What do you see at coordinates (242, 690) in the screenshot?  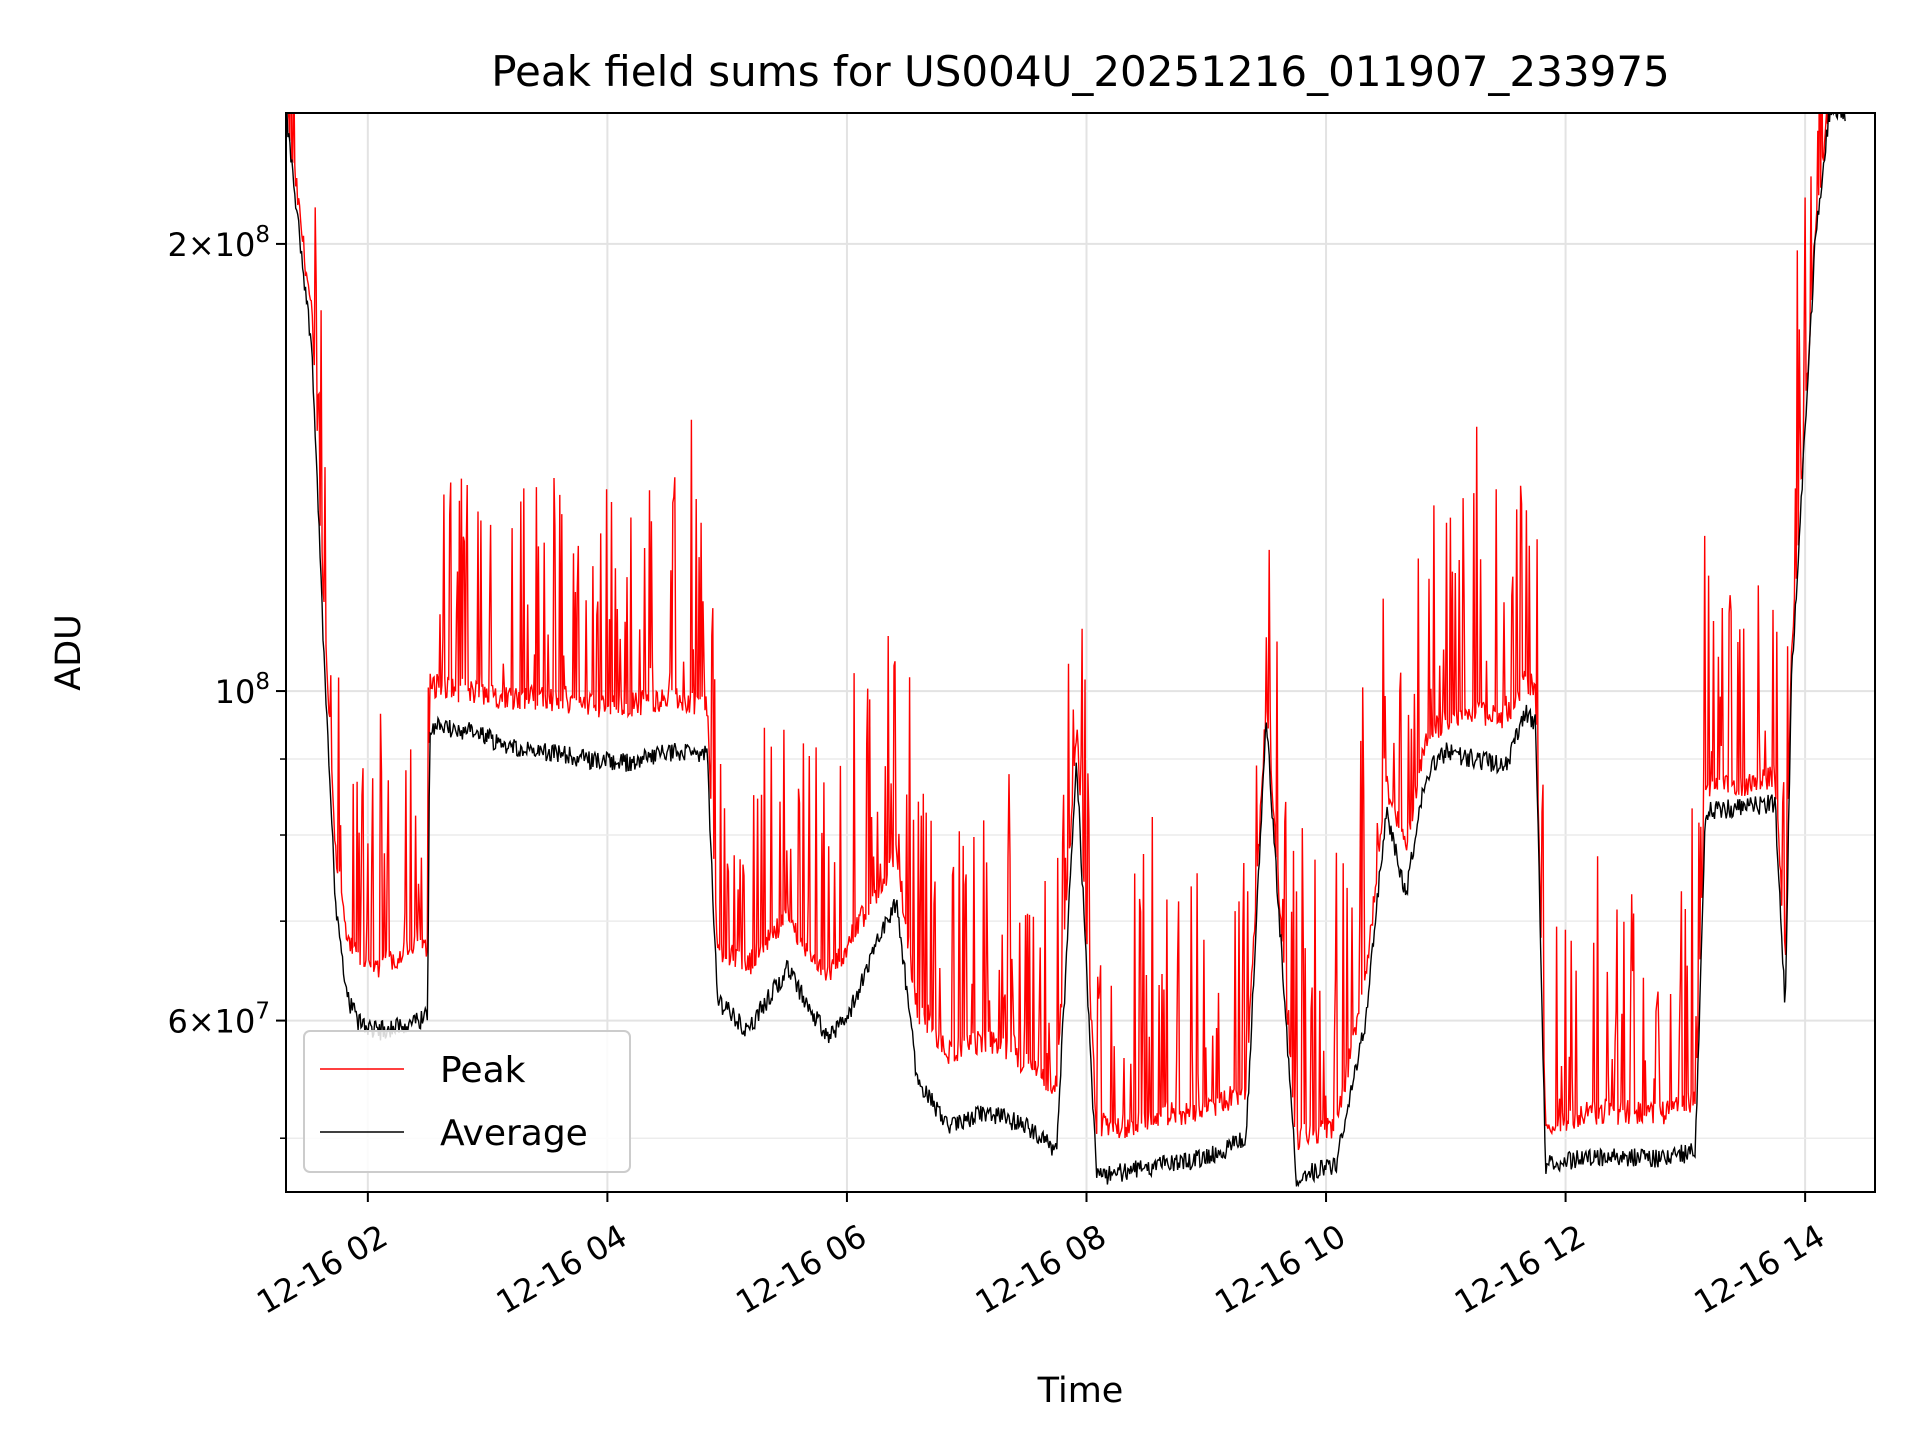 I see `y-tick-label: 108` at bounding box center [242, 690].